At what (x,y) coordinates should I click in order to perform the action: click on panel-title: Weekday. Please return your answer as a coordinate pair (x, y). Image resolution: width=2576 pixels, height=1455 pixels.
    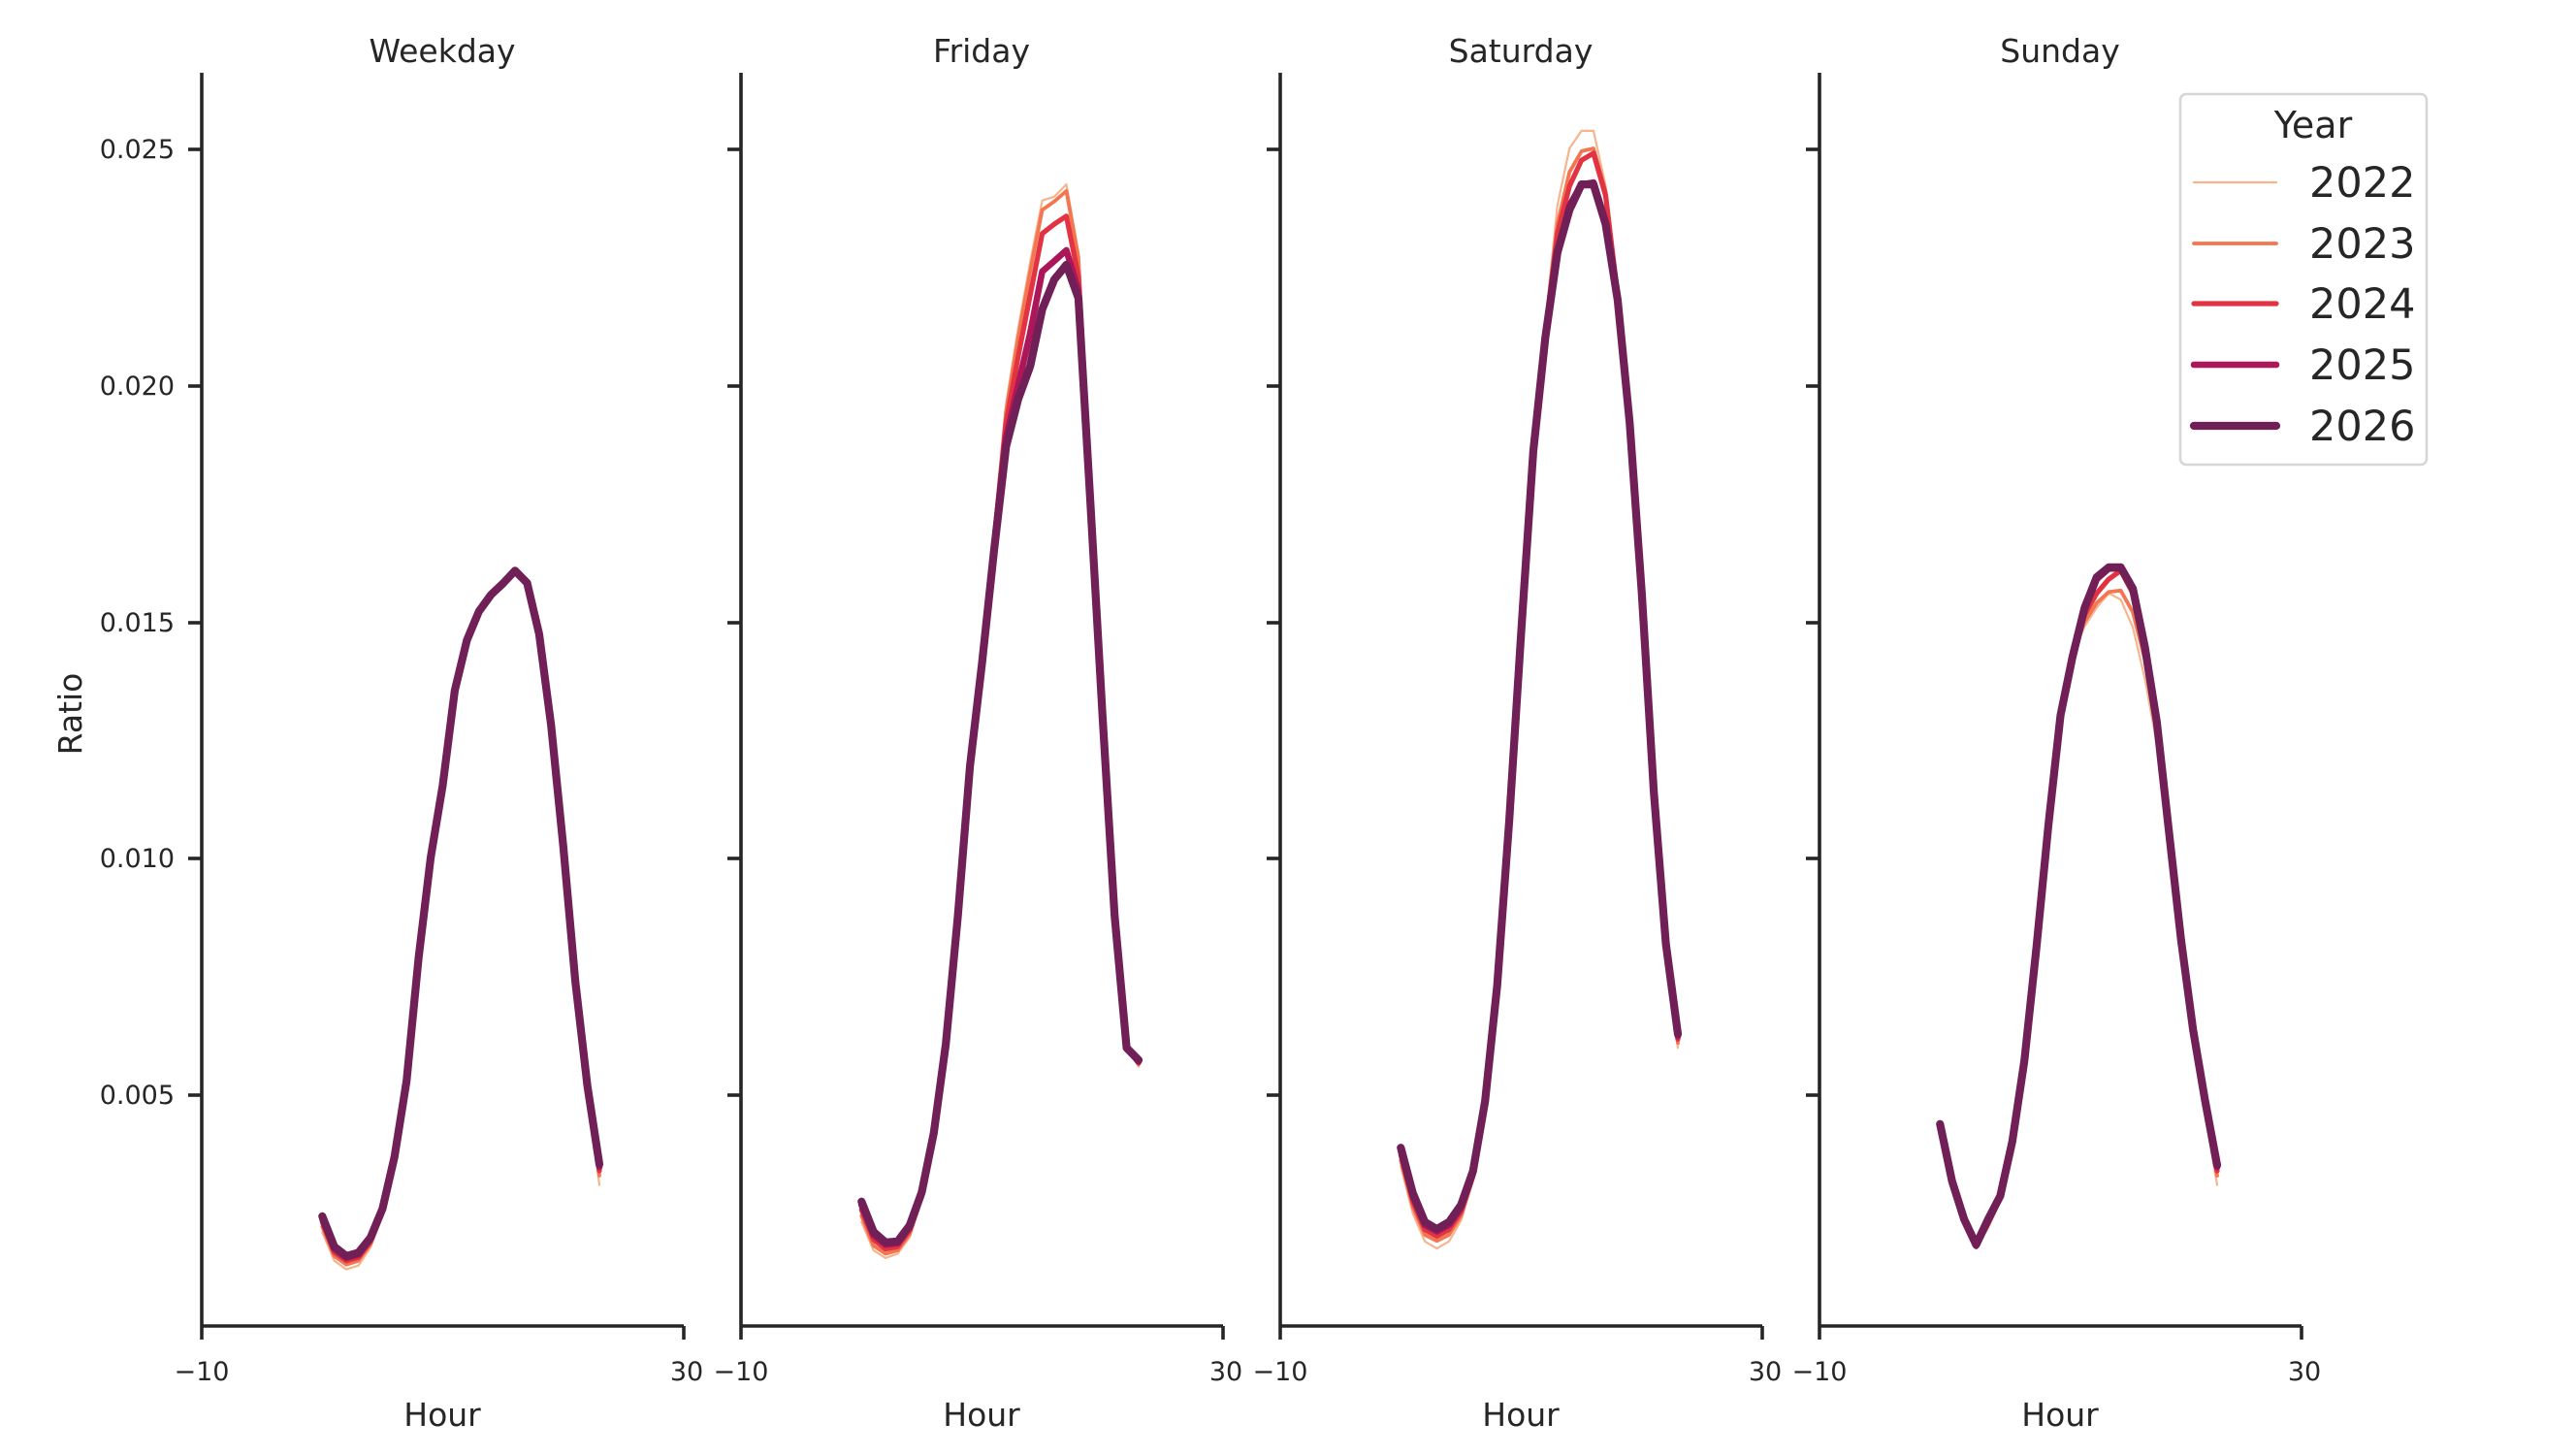
    Looking at the image, I should click on (442, 51).